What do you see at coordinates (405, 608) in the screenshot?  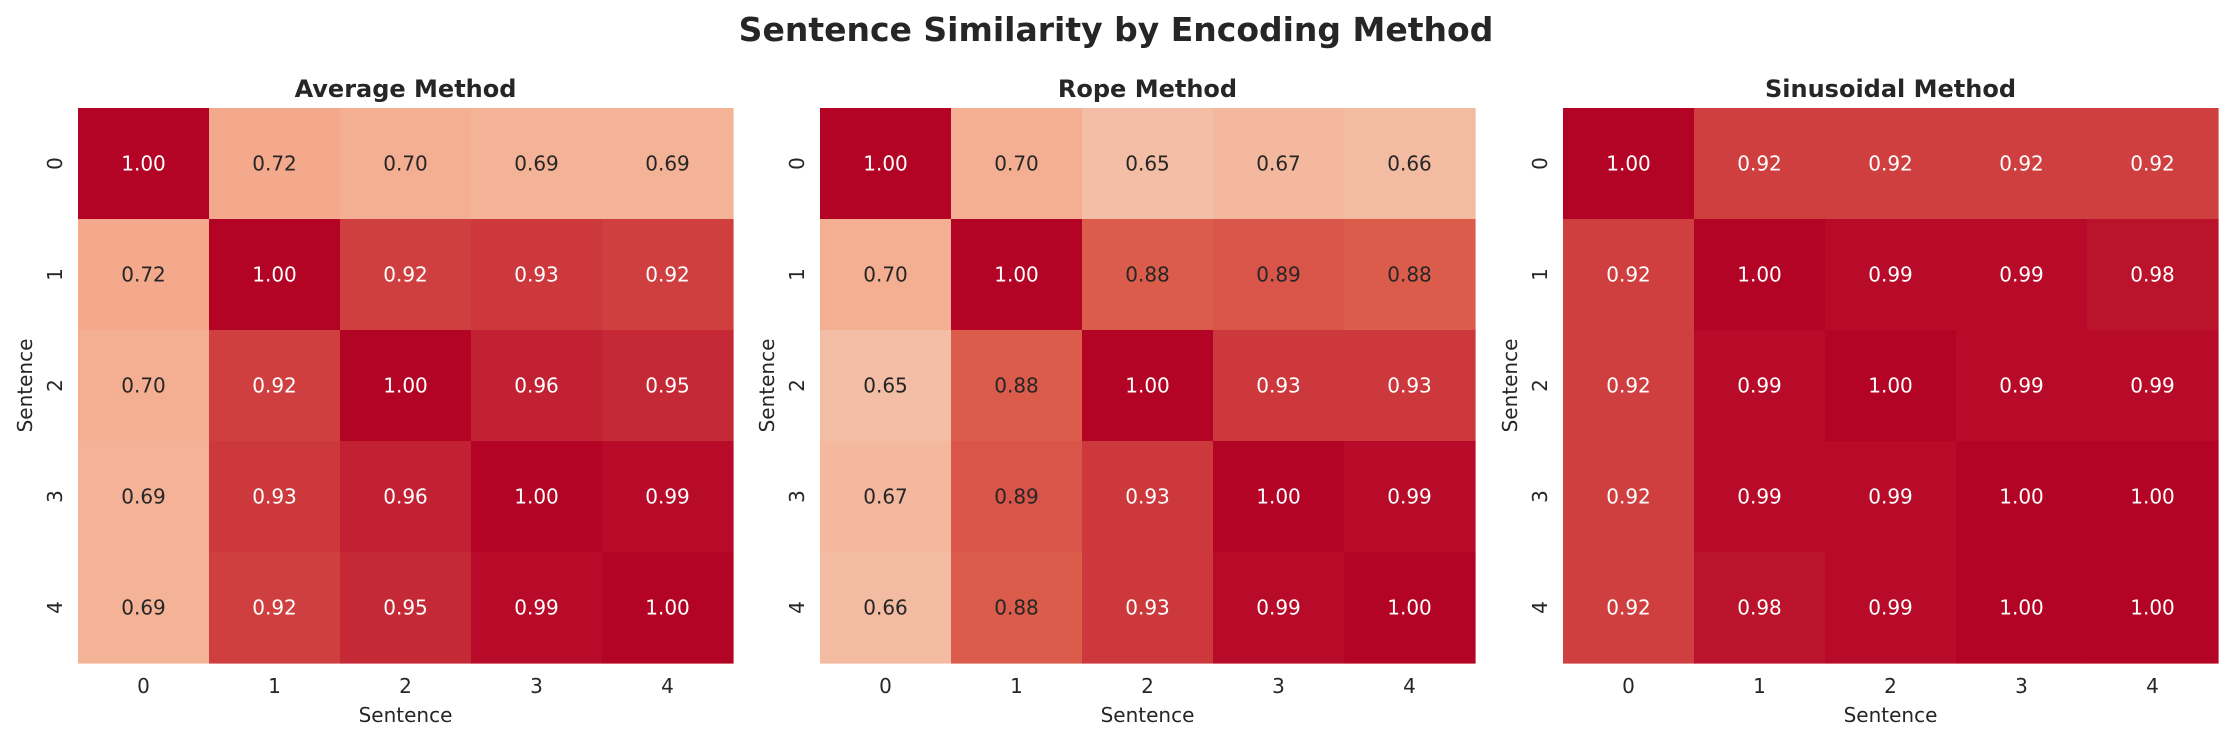 I see `cell-value-label: 0.95` at bounding box center [405, 608].